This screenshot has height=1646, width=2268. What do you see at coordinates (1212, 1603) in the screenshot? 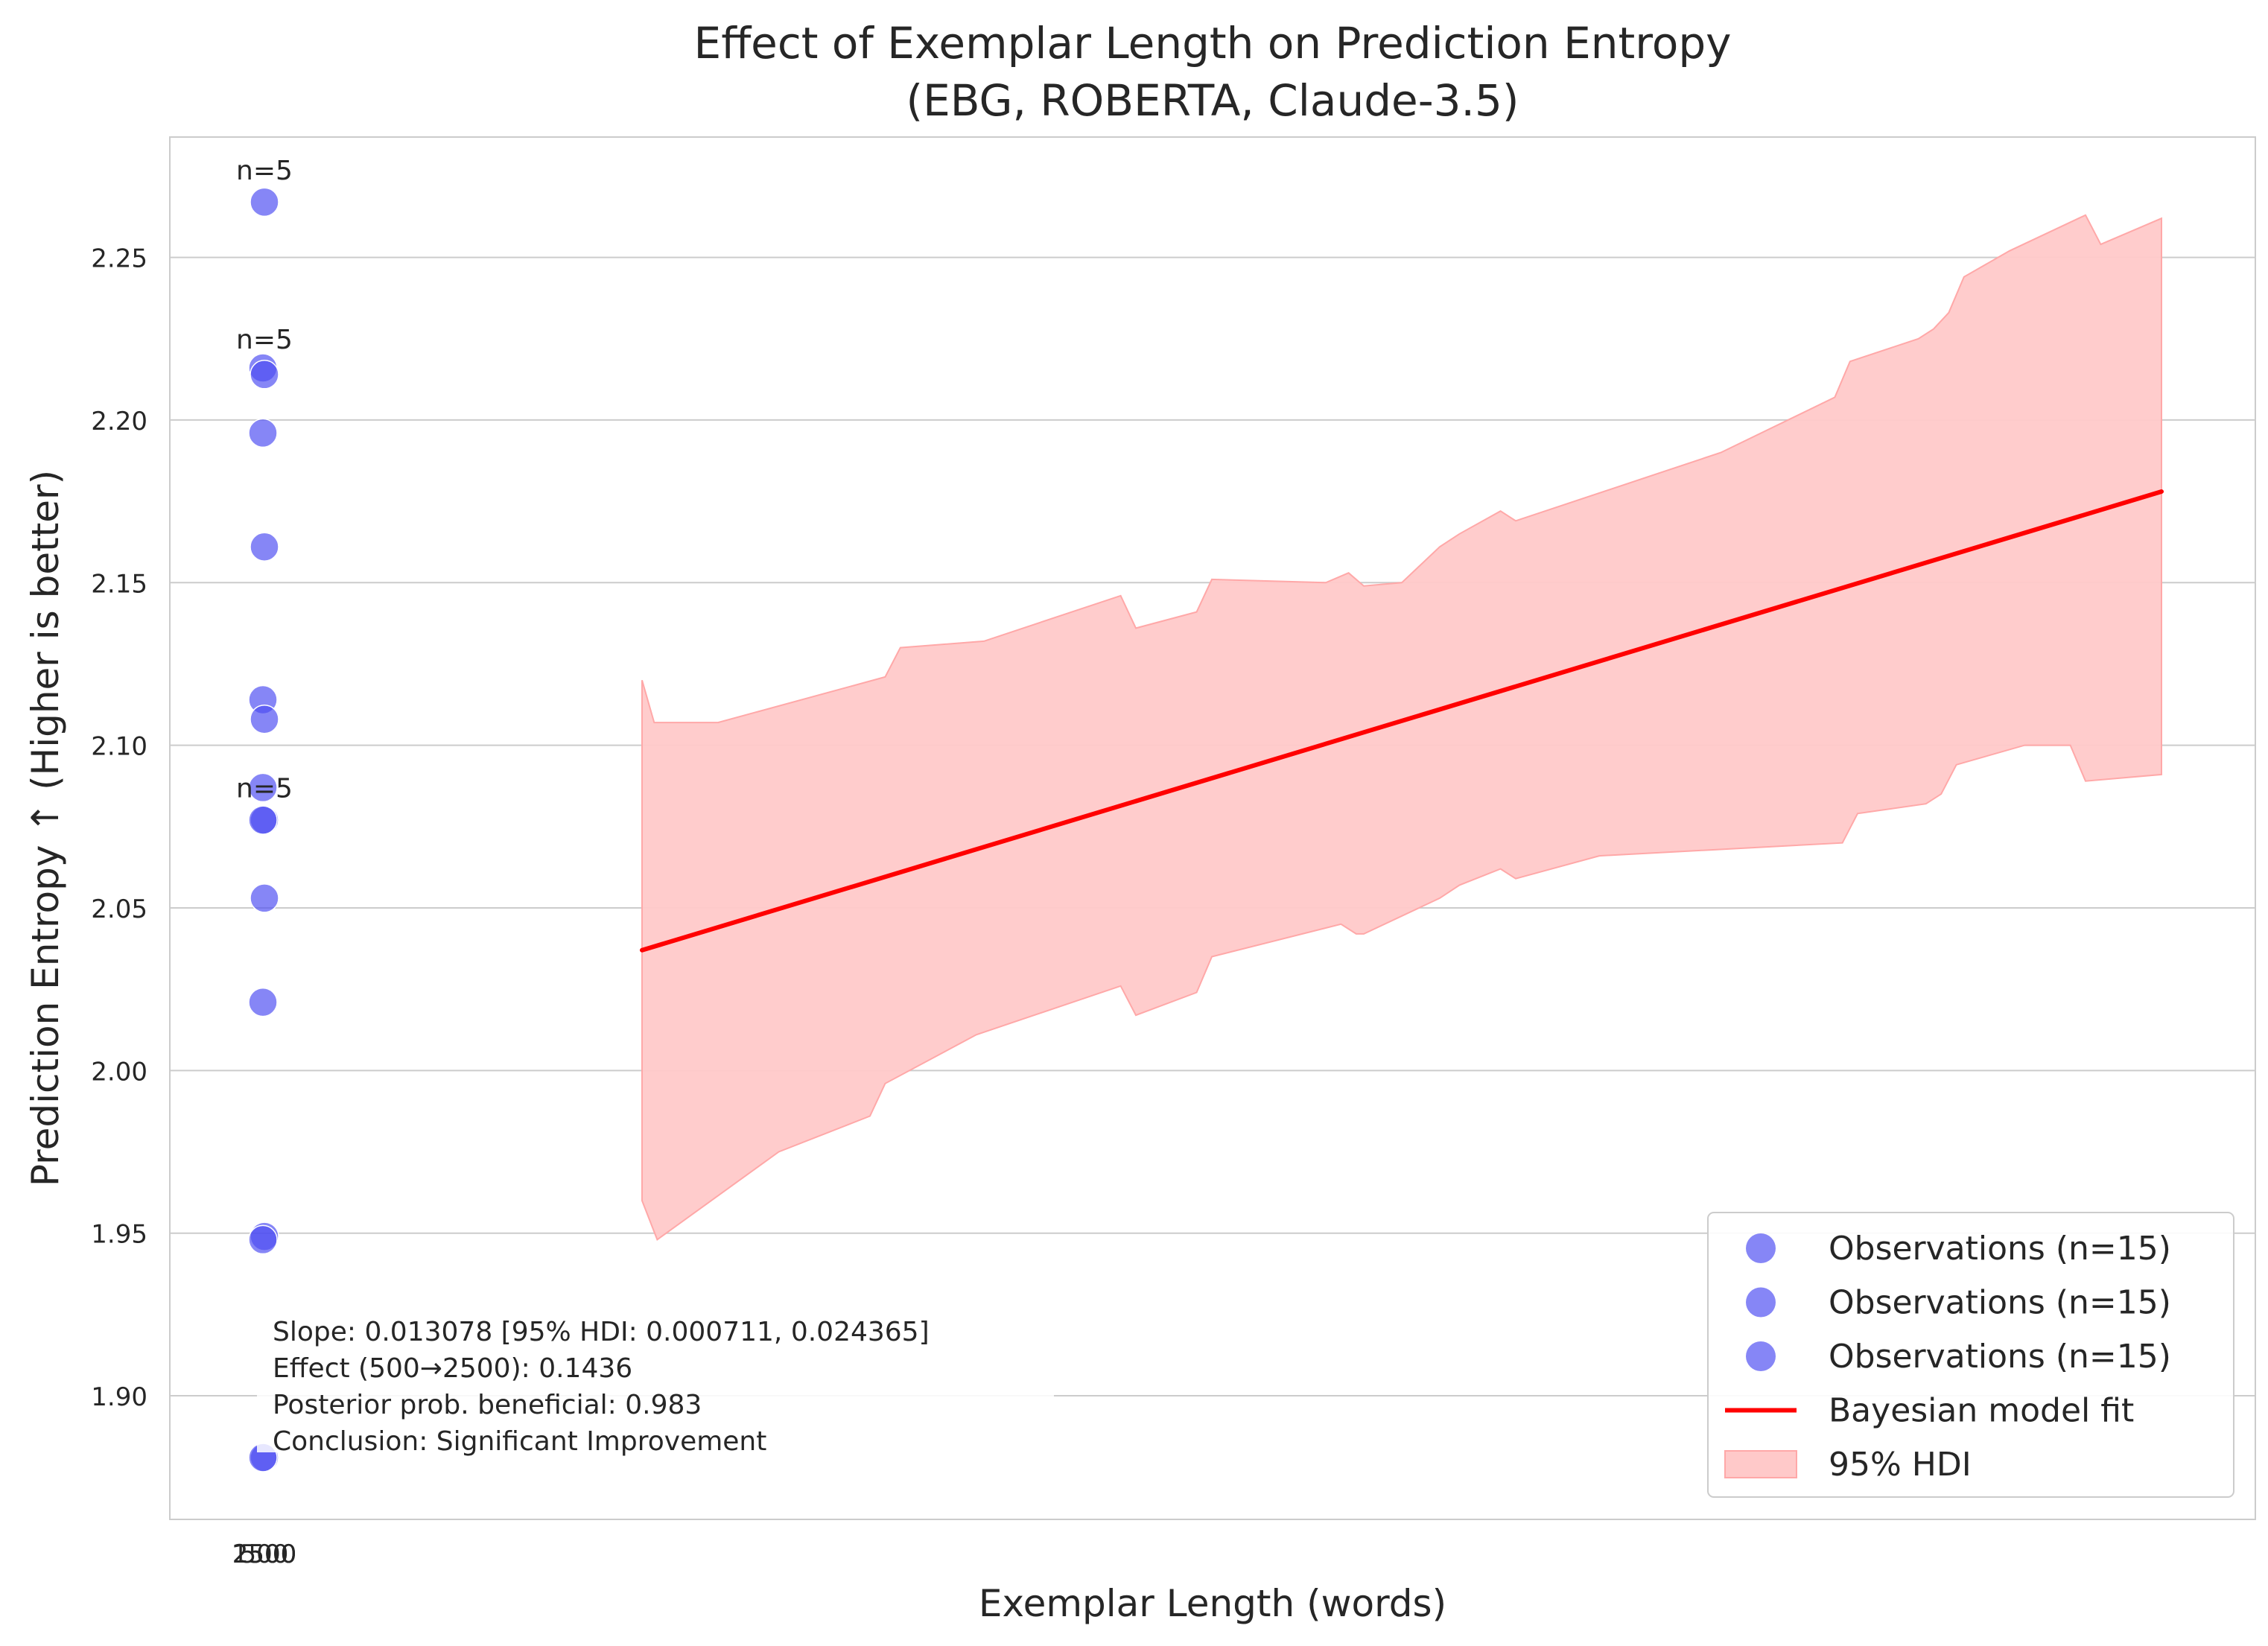
I see `x-axis-label: Exemplar Length (words)` at bounding box center [1212, 1603].